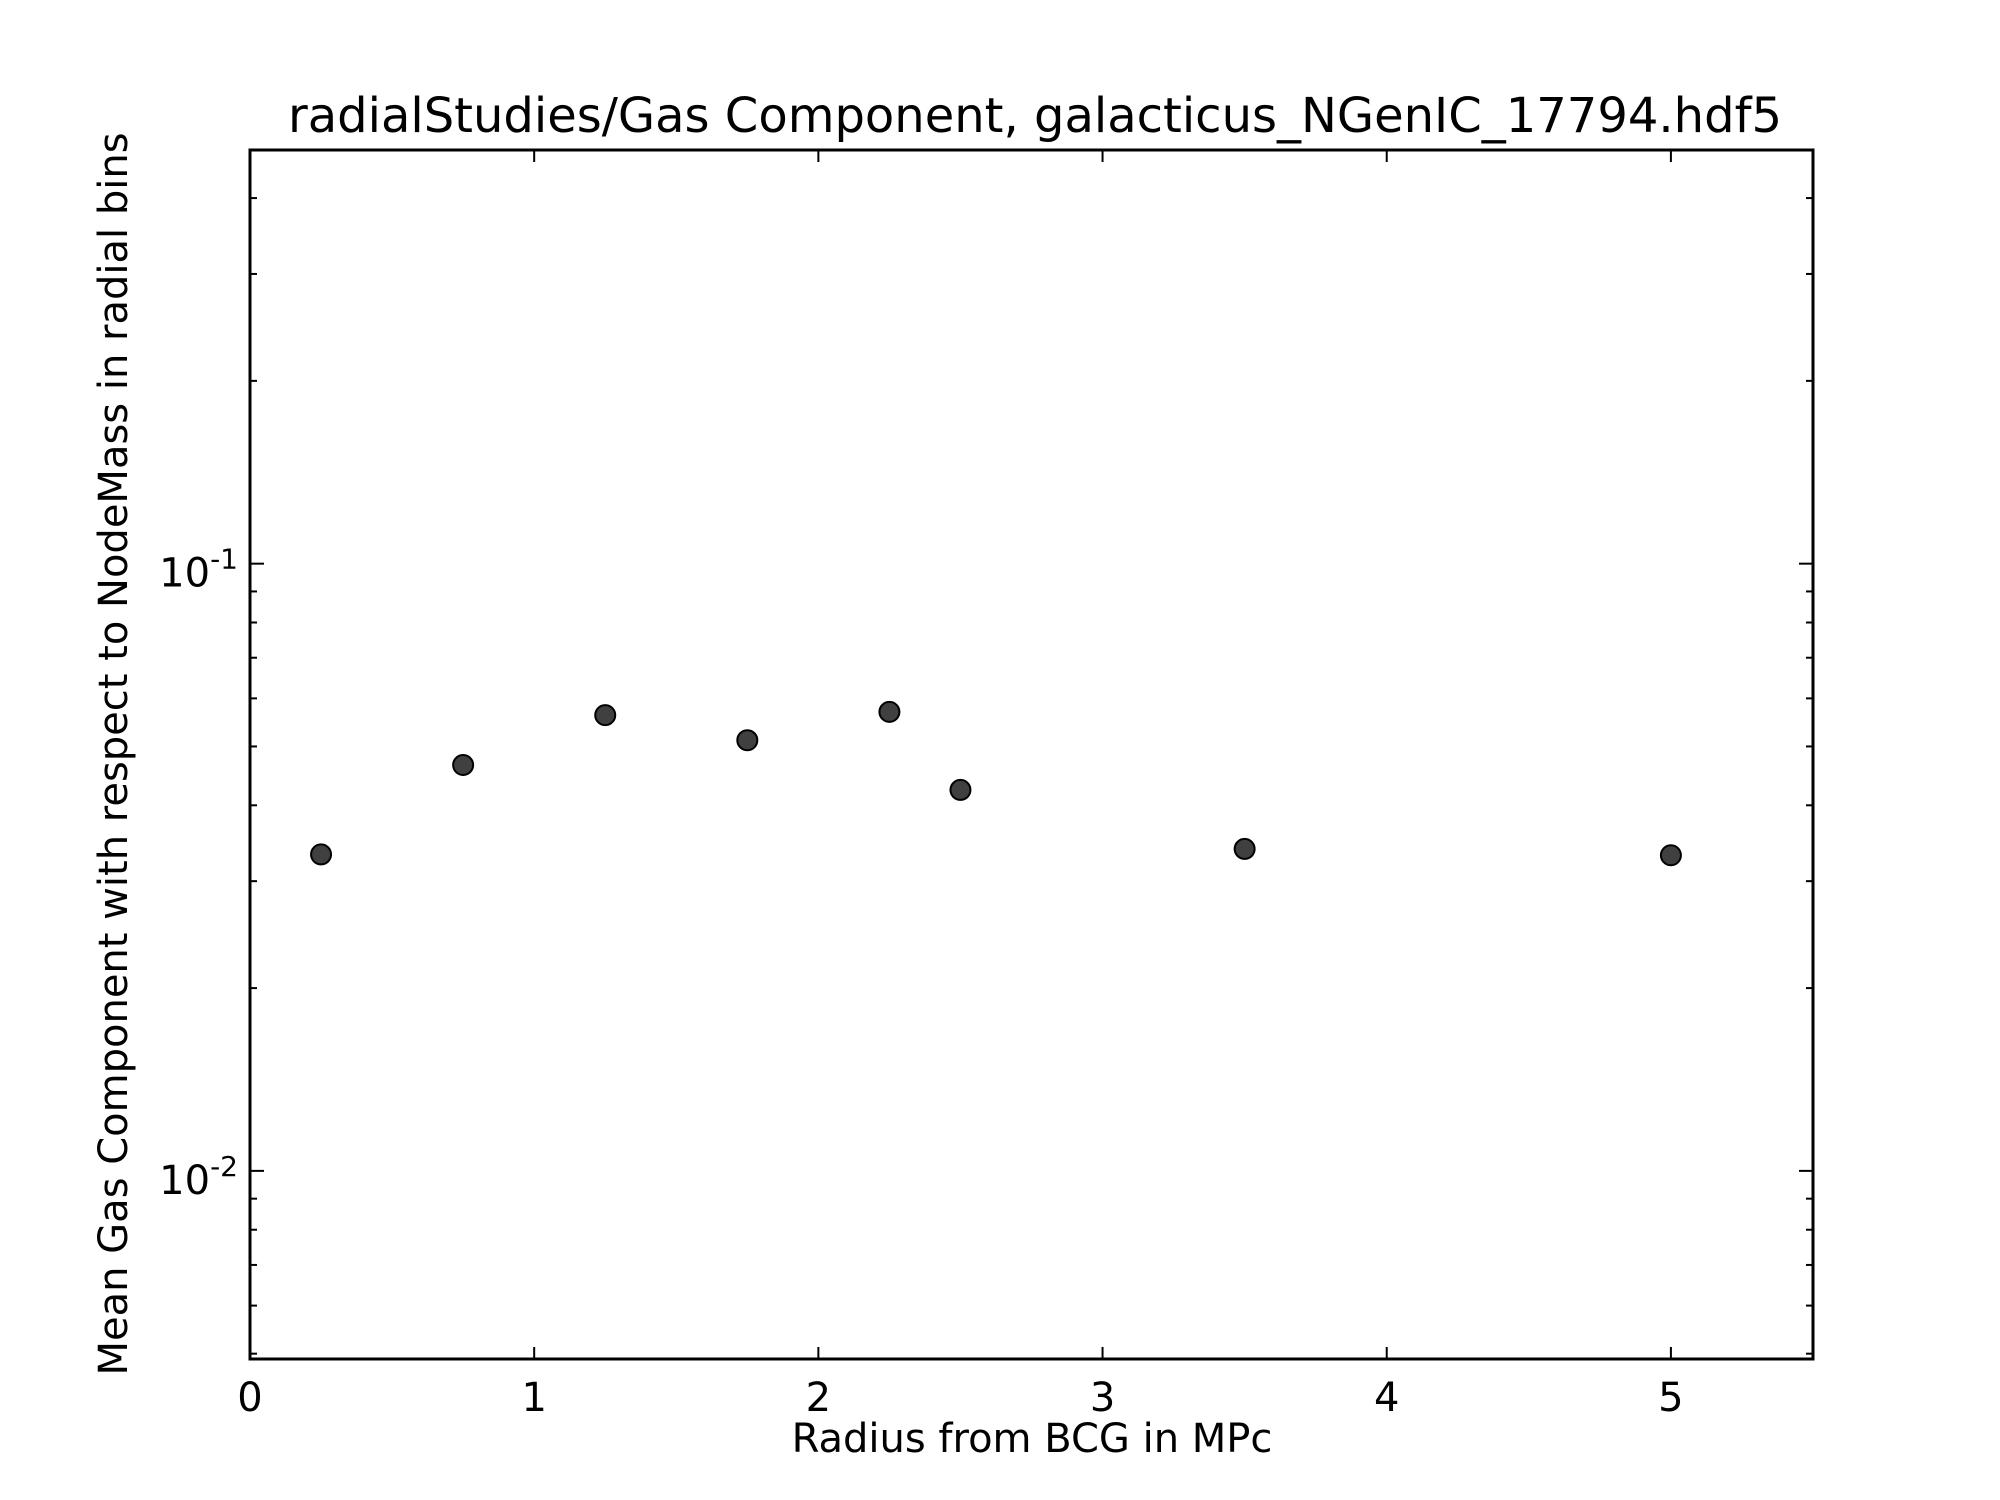 Image resolution: width=2000 pixels, height=1500 pixels. I want to click on y-tick-exponent: -2, so click(224, 1166).